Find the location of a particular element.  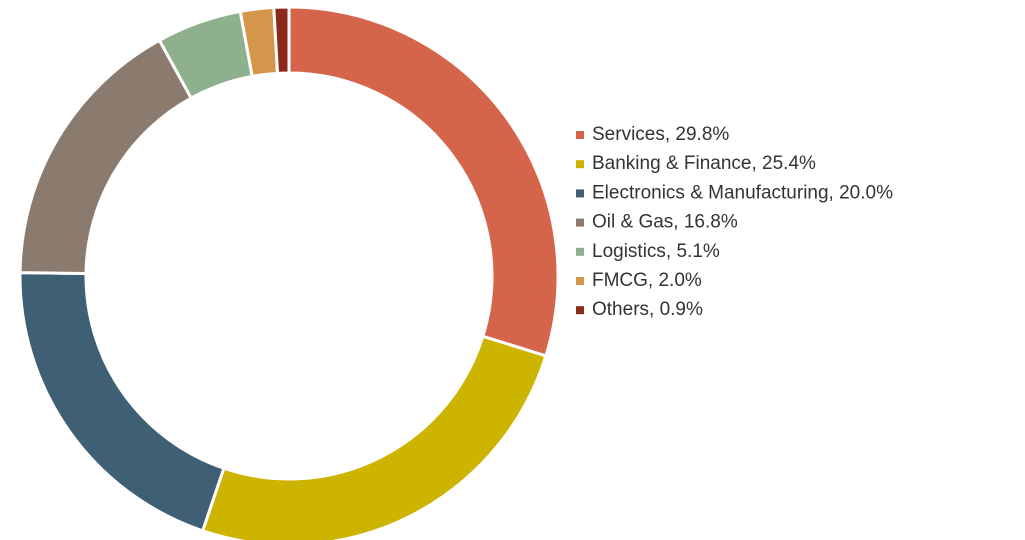

legend-label: Banking & Finance, 25.4% is located at coordinates (704, 163).